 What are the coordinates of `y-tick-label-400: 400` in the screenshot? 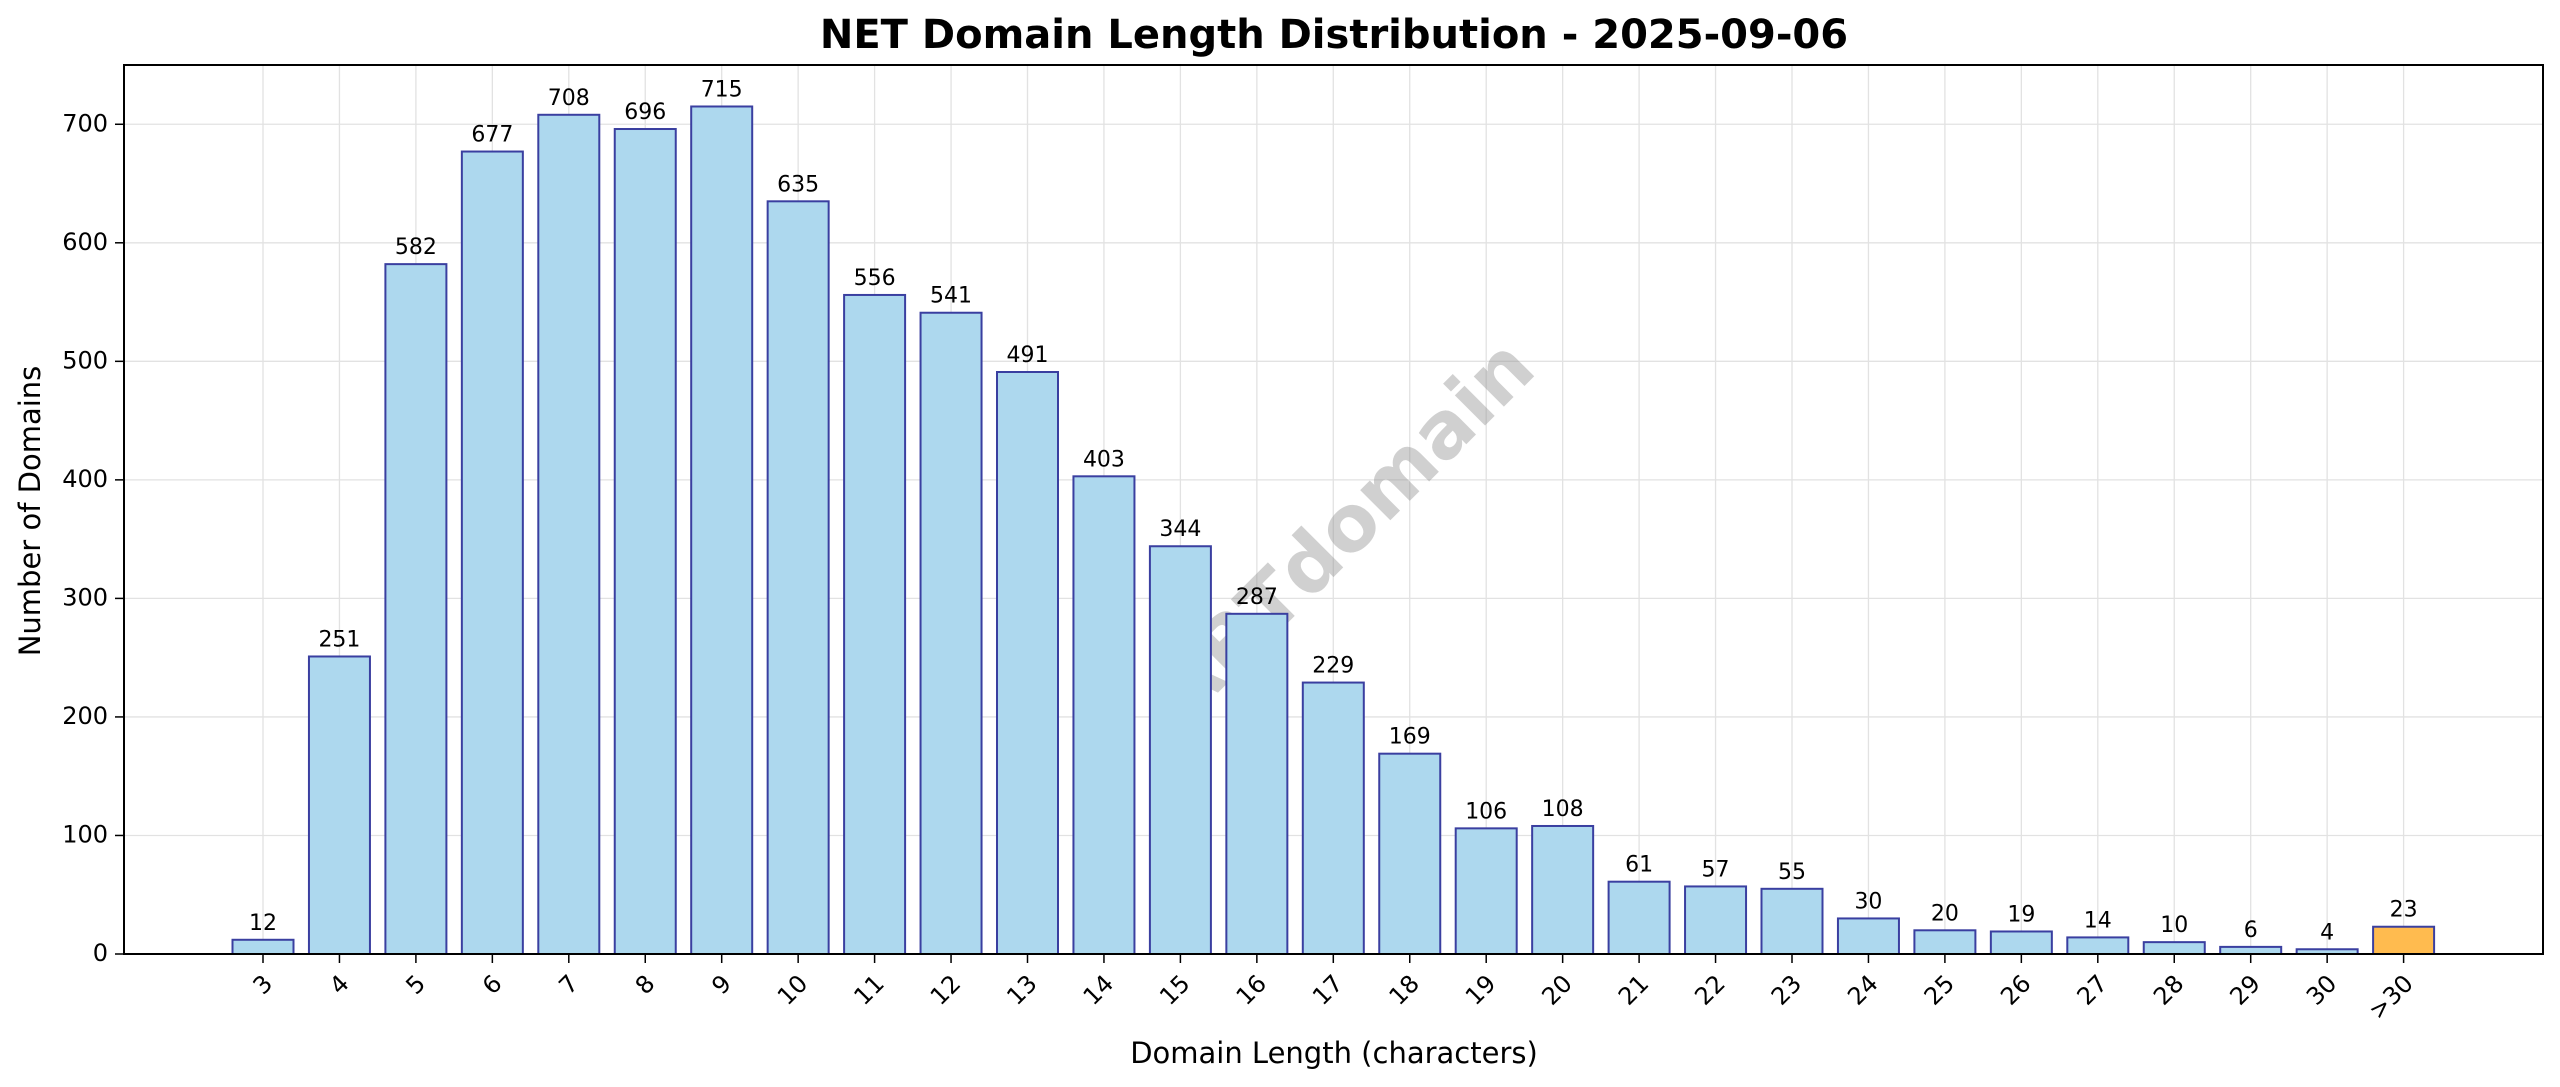 It's located at (85, 479).